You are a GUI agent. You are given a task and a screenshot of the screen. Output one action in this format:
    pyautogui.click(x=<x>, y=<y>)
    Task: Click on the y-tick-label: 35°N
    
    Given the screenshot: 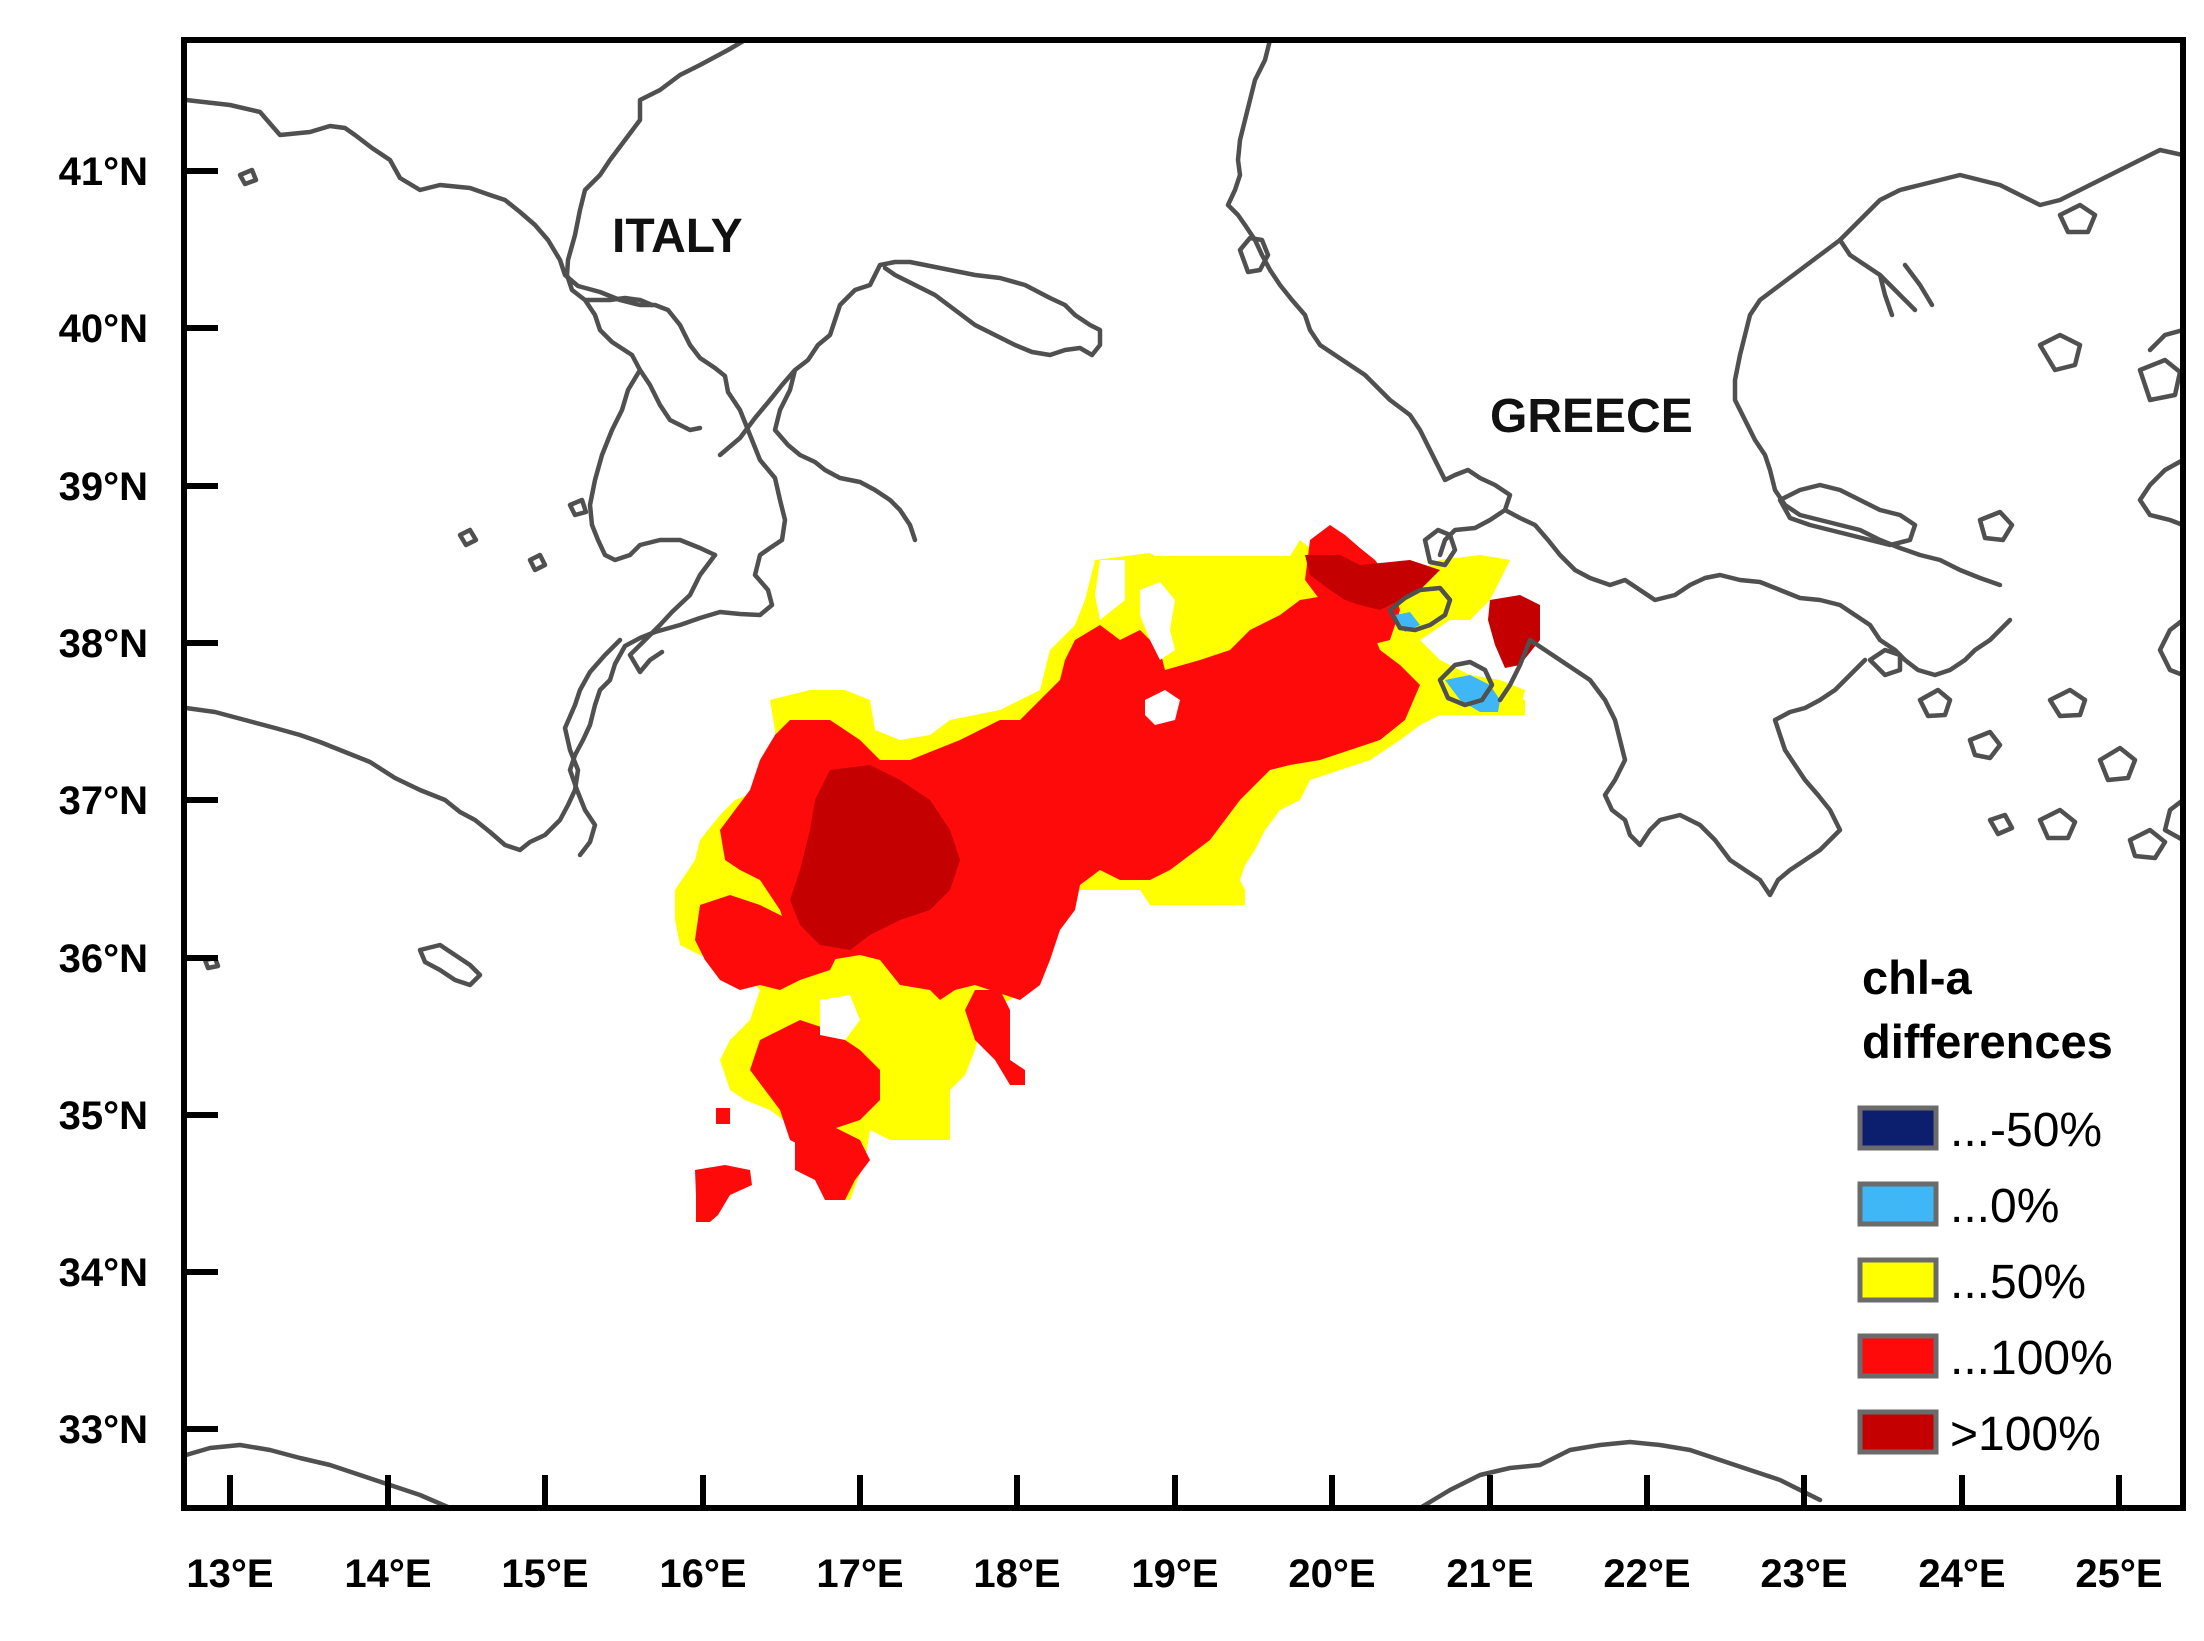 What is the action you would take?
    pyautogui.click(x=103, y=1116)
    